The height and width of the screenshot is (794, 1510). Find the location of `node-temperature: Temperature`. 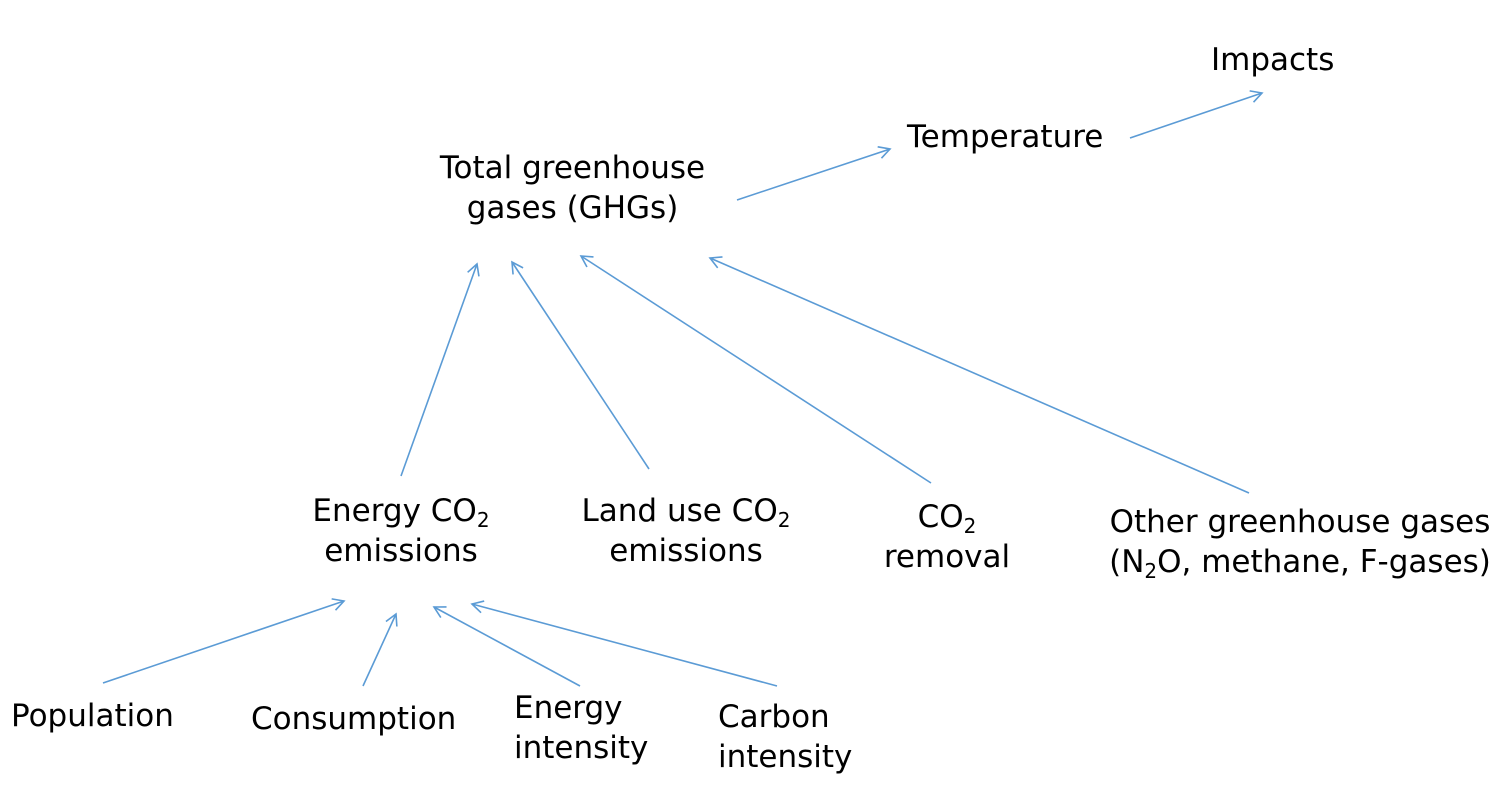

node-temperature: Temperature is located at coordinates (1005, 137).